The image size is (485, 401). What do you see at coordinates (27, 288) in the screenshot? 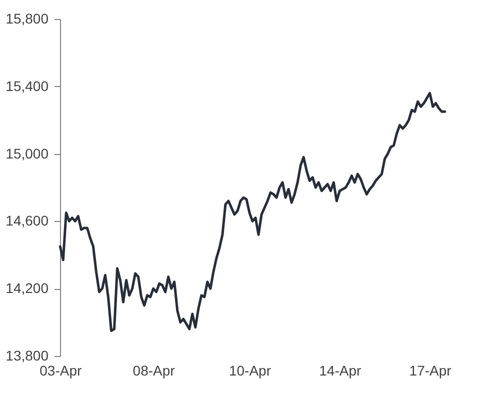
I see `y-tick-label: 14,200` at bounding box center [27, 288].